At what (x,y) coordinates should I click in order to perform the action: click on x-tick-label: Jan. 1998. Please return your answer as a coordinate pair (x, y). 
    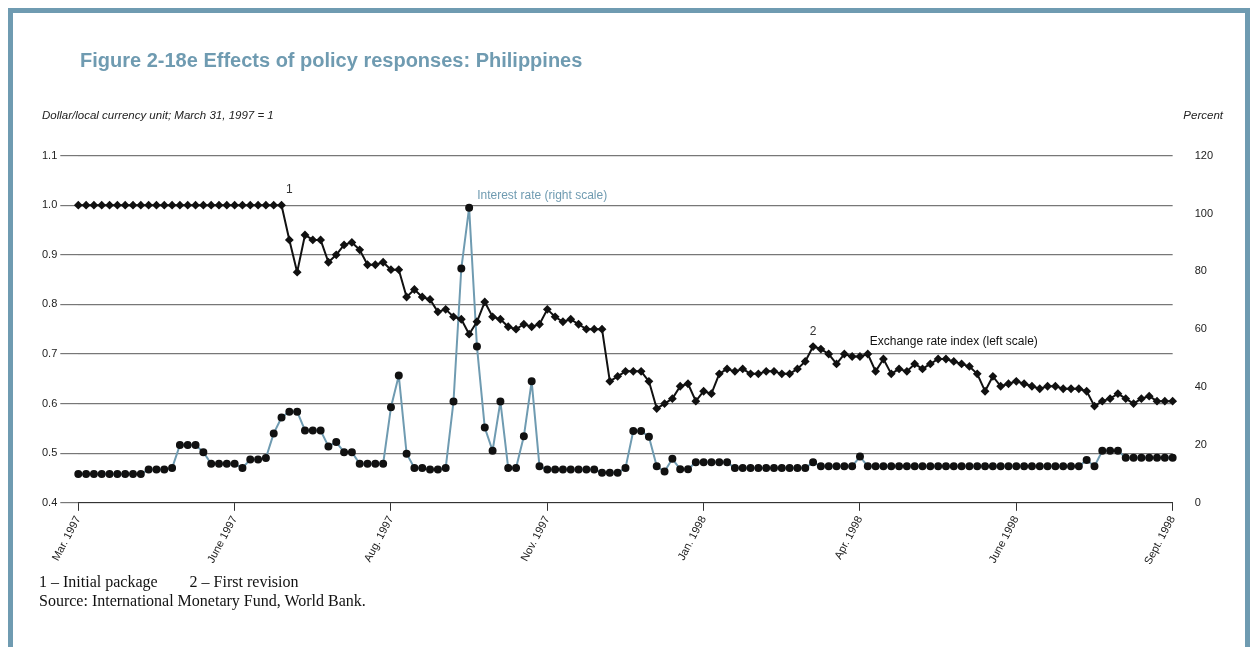
    Looking at the image, I should click on (691, 537).